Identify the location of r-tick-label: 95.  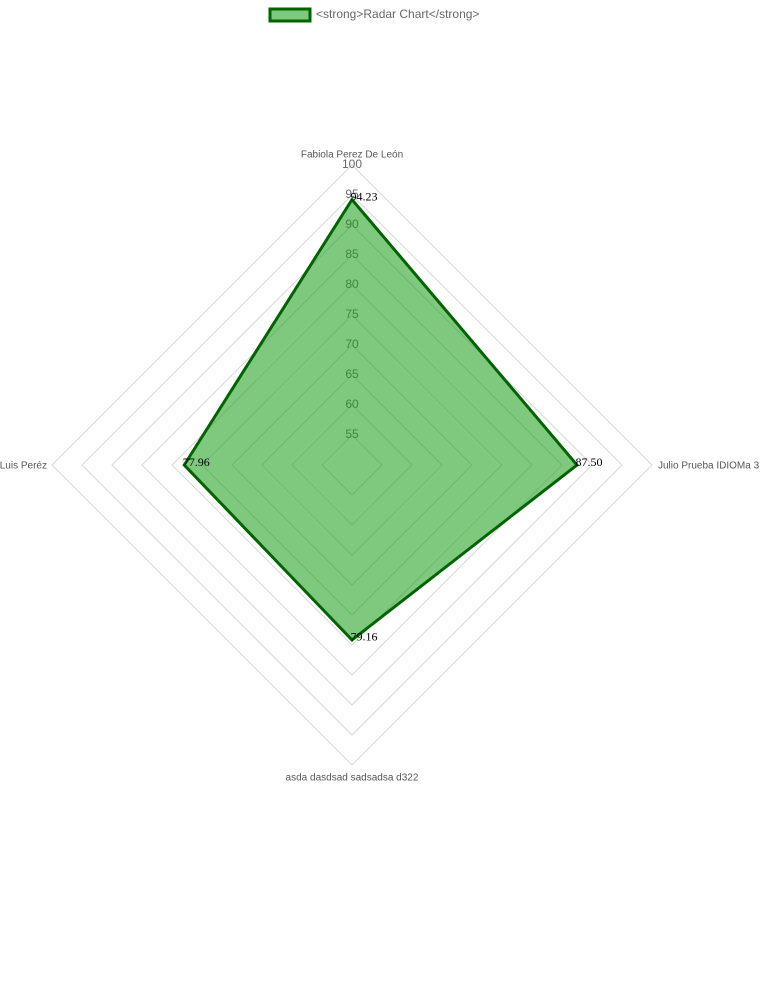
(352, 194).